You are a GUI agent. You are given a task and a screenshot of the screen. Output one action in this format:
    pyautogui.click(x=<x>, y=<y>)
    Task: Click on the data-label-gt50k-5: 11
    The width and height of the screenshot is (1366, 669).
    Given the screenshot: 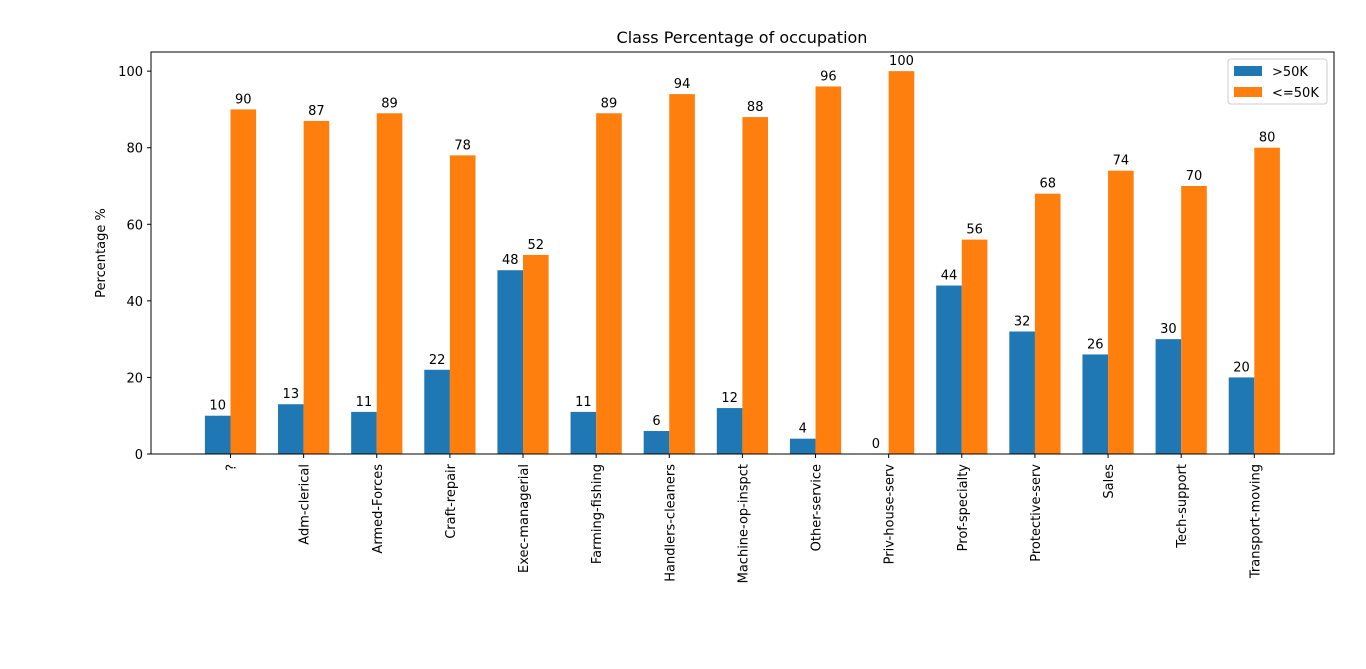 What is the action you would take?
    pyautogui.click(x=583, y=402)
    